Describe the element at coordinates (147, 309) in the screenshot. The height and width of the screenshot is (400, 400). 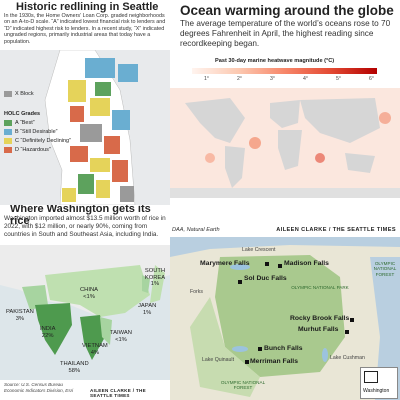
I see `label-japan: JAPAN 1%` at that location.